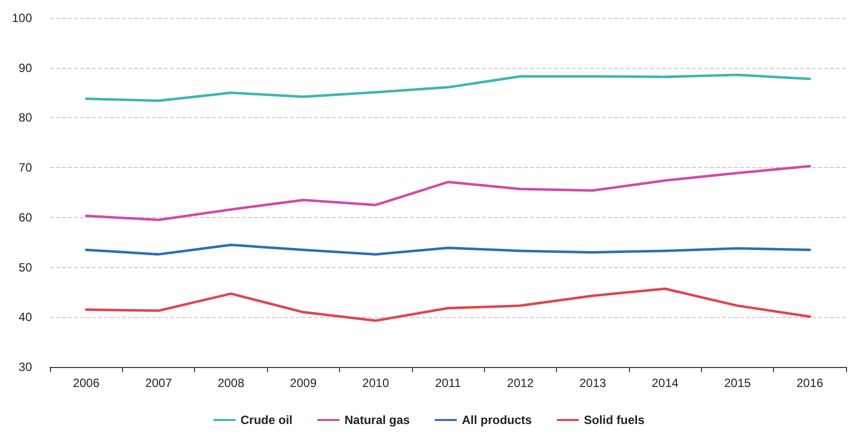  Describe the element at coordinates (25, 167) in the screenshot. I see `y-tick-label: 70` at that location.